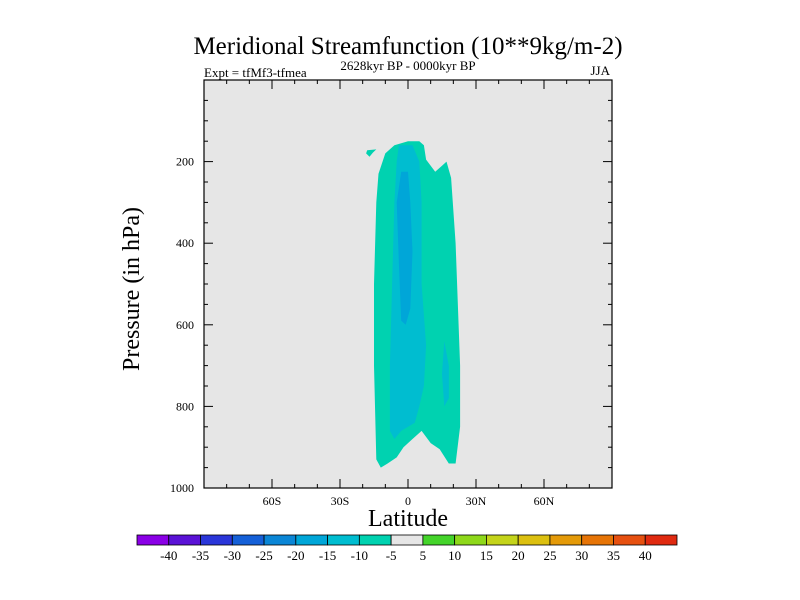 This screenshot has width=800, height=600. I want to click on colorbar-label: -15, so click(327, 555).